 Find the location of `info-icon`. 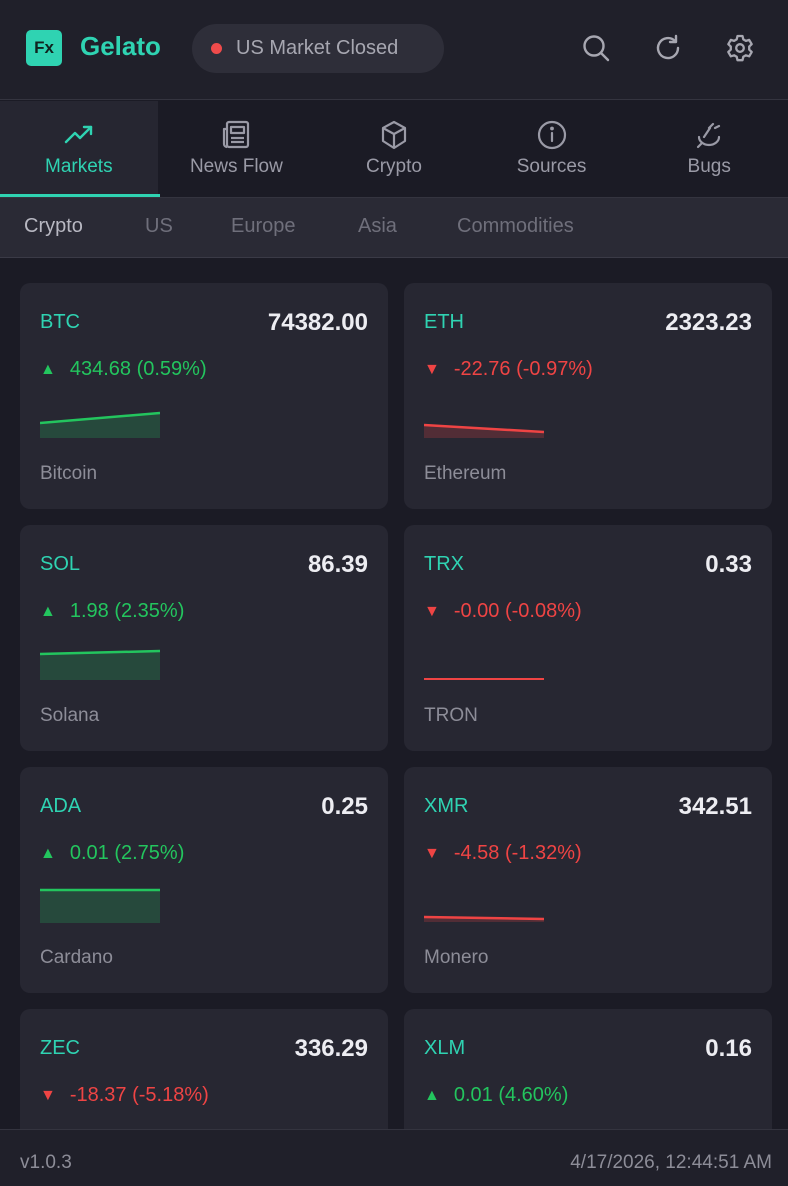

info-icon is located at coordinates (552, 135).